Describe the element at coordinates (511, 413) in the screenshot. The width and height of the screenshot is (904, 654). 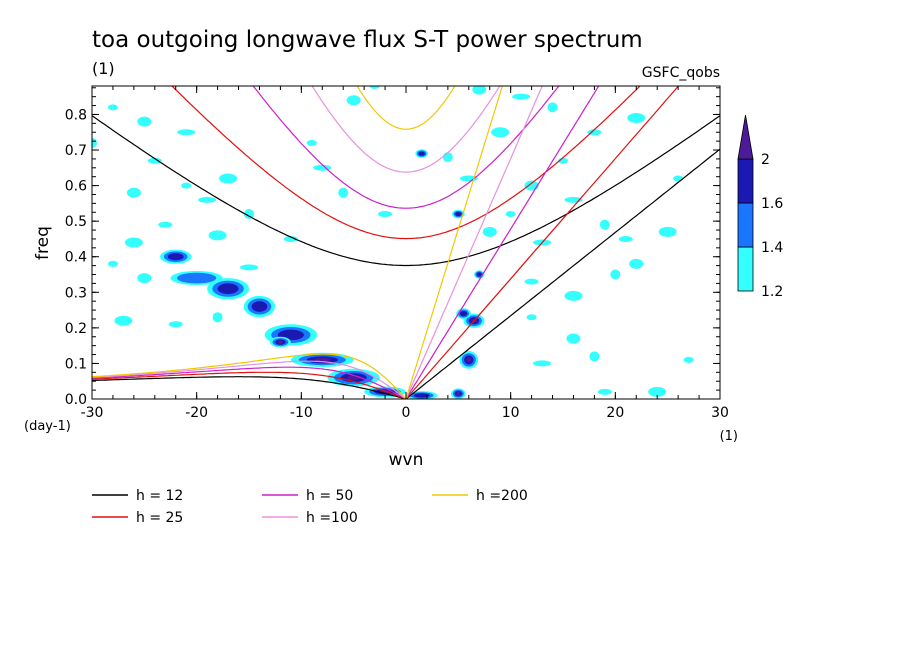
I see `x-tick-label: 10` at that location.